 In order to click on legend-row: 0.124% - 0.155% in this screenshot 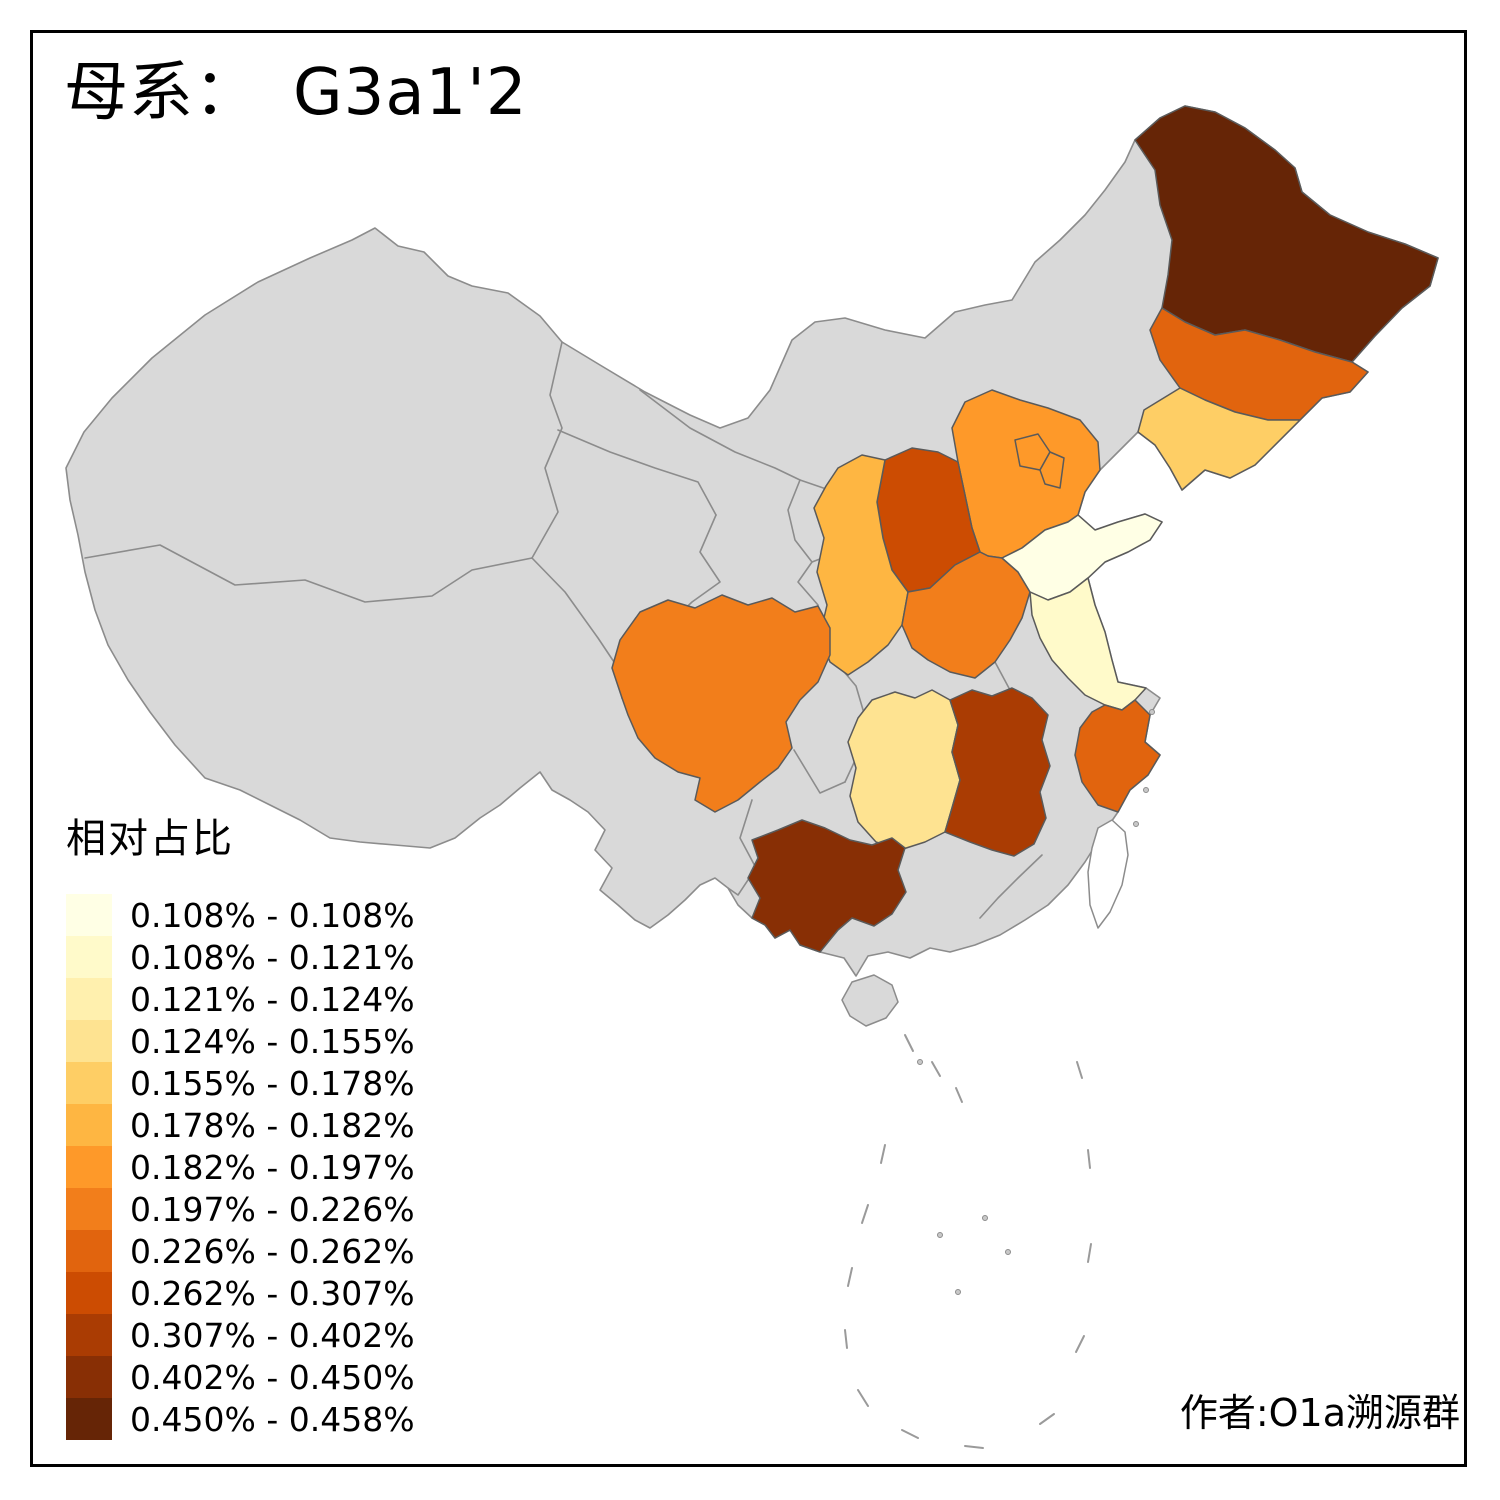, I will do `click(240, 1041)`.